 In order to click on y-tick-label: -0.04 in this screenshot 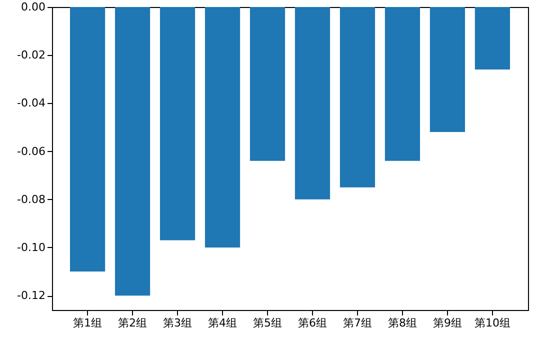, I will do `click(31, 103)`.